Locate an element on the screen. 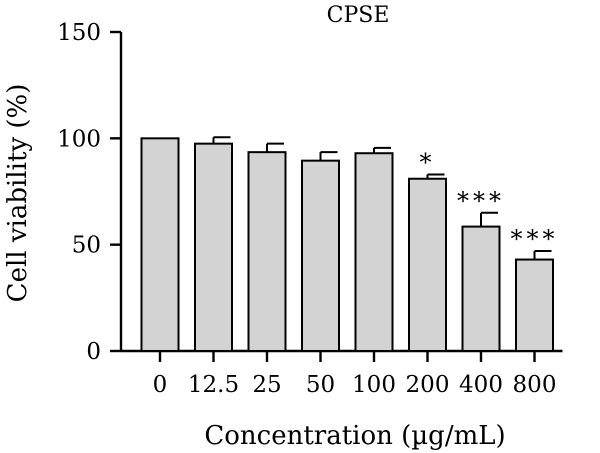  significance-marker: * is located at coordinates (428, 162).